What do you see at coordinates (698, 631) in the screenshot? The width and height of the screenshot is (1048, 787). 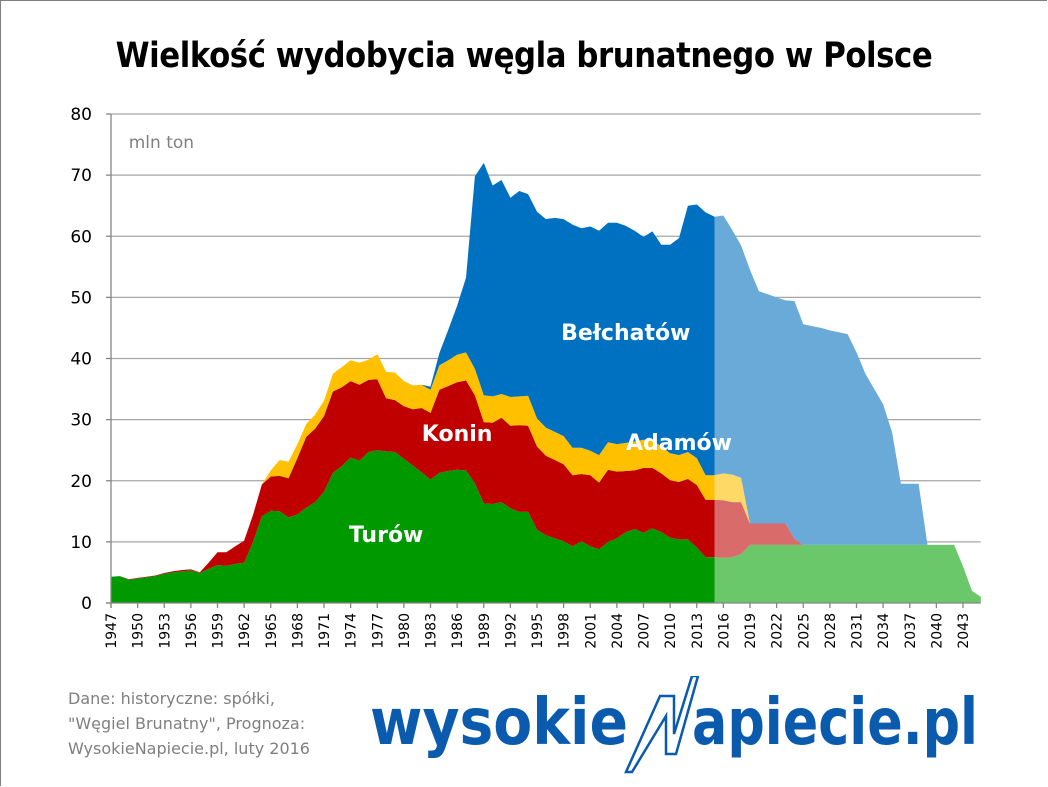 I see `x-tick-label: 2013` at bounding box center [698, 631].